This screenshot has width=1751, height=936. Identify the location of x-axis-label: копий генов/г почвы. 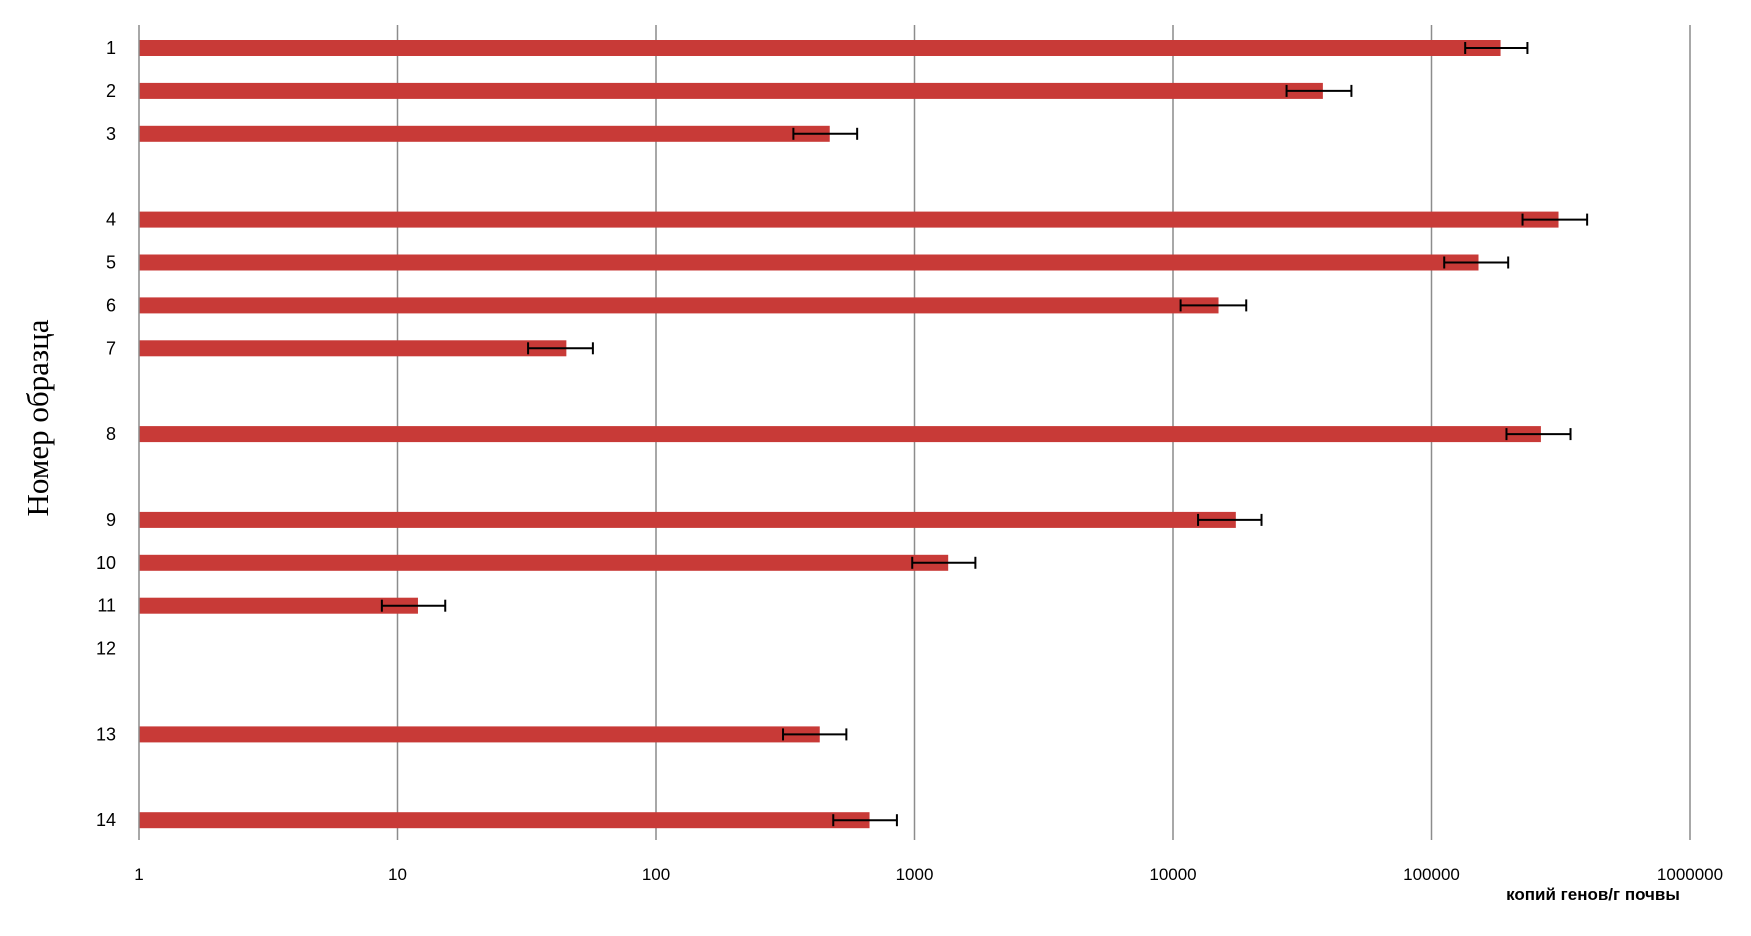
(1593, 894).